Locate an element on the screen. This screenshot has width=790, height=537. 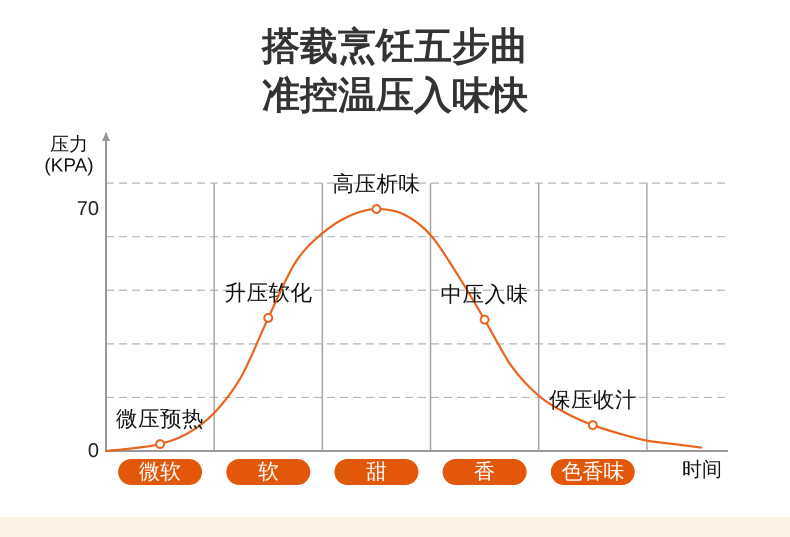
x-tick: 软 is located at coordinates (268, 472).